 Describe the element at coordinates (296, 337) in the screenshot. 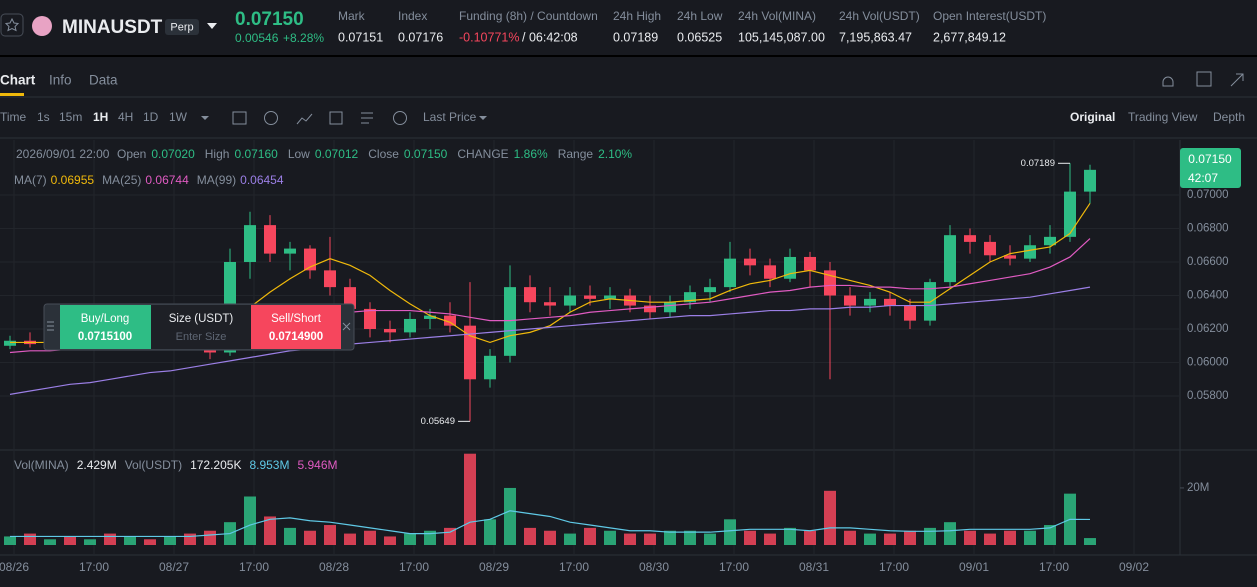

I see `sell-price: 0.0714900` at that location.